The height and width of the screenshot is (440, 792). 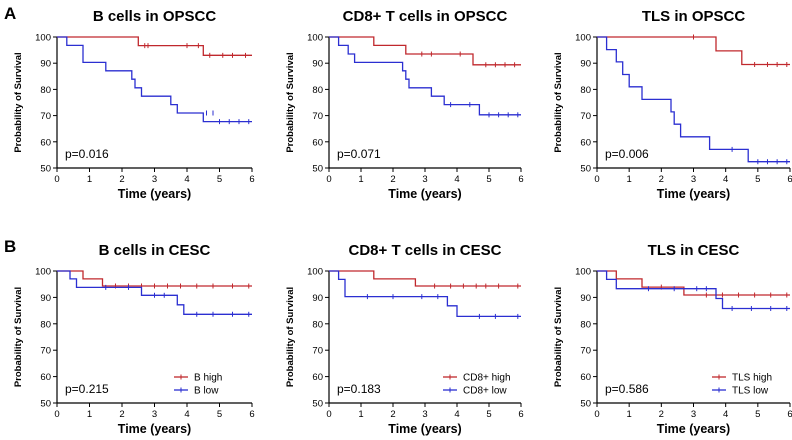 What do you see at coordinates (627, 154) in the screenshot?
I see `p-value: p=0.006` at bounding box center [627, 154].